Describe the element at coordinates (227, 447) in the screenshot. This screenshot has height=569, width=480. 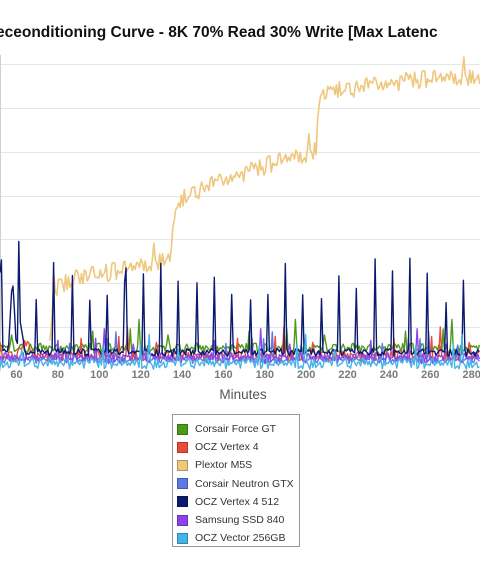
I see `legend-label: OCZ Vertex 4` at that location.